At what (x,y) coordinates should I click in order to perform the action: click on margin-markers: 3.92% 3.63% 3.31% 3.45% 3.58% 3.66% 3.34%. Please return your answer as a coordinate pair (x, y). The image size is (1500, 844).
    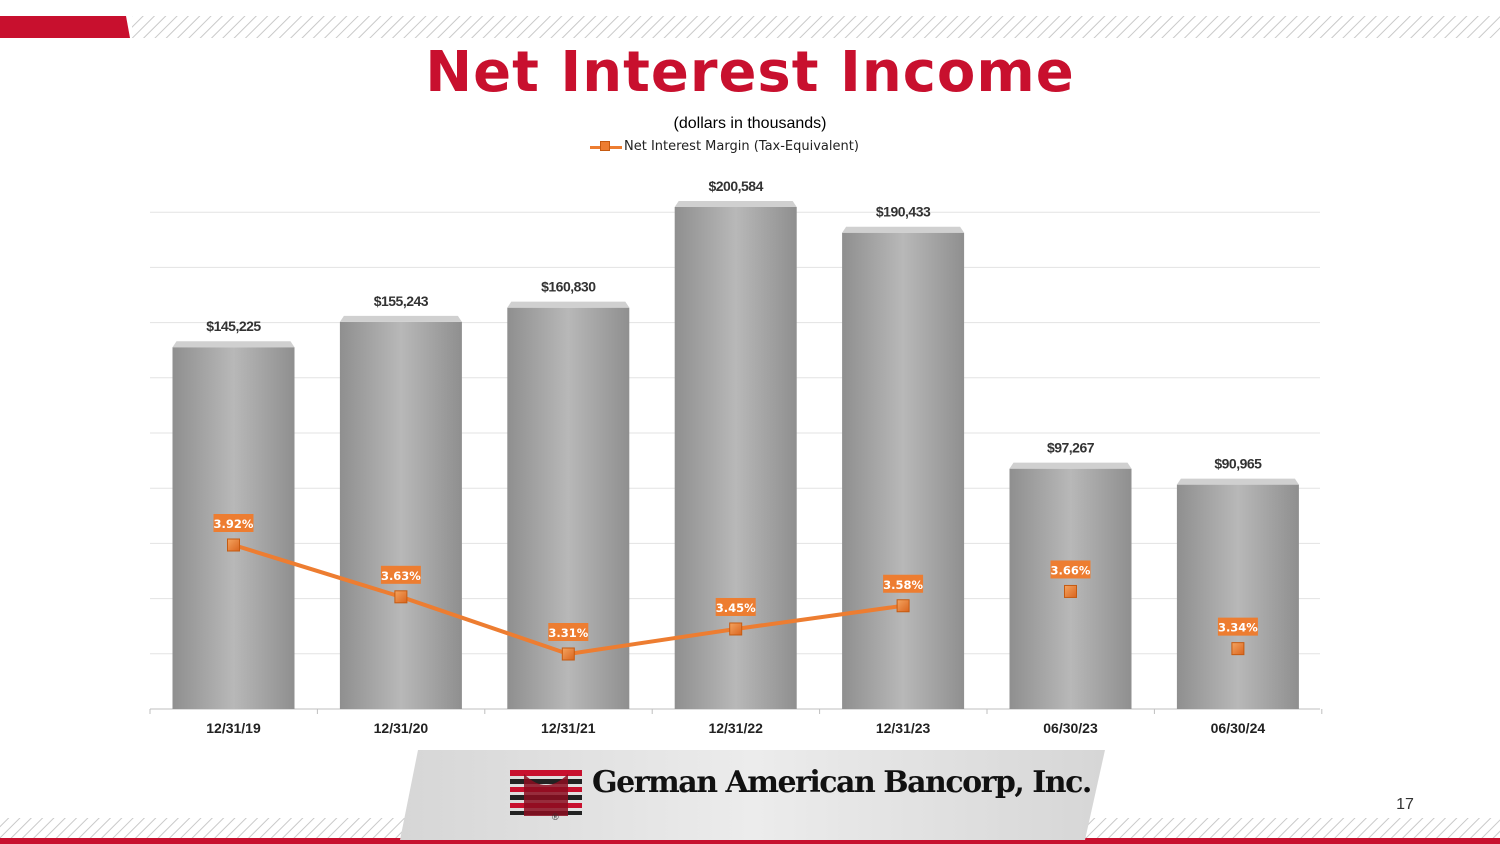
    Looking at the image, I should click on (735, 587).